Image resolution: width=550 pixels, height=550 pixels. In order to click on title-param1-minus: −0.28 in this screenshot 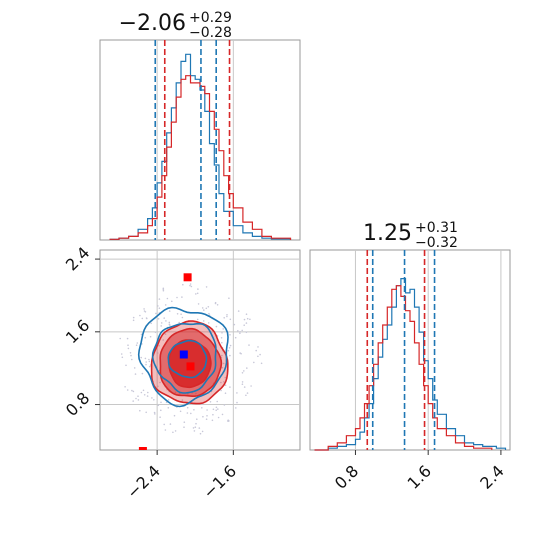, I will do `click(210, 33)`.